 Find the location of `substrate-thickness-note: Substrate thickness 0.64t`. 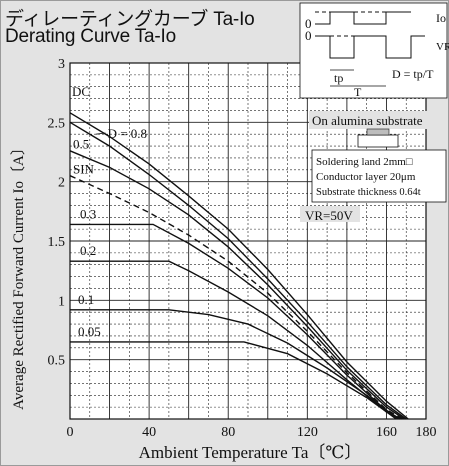

substrate-thickness-note: Substrate thickness 0.64t is located at coordinates (368, 192).